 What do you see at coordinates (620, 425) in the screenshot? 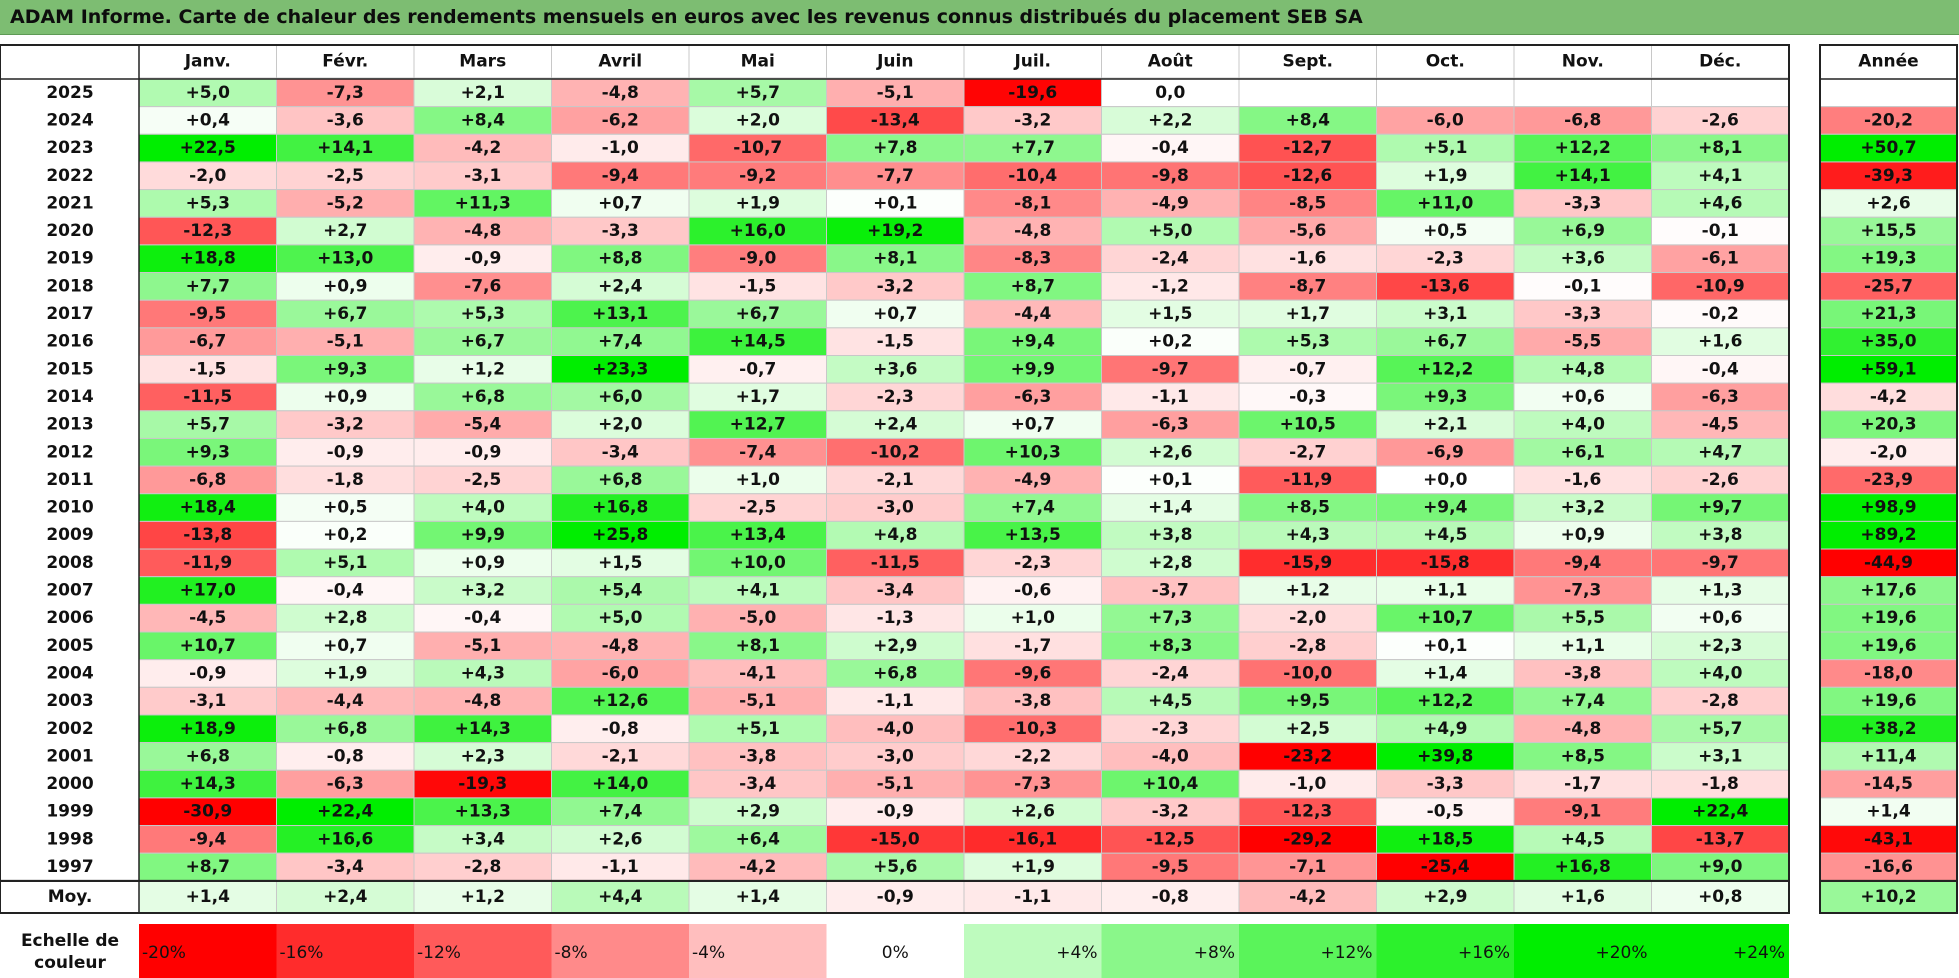
I see `cell-value: +2,0` at bounding box center [620, 425].